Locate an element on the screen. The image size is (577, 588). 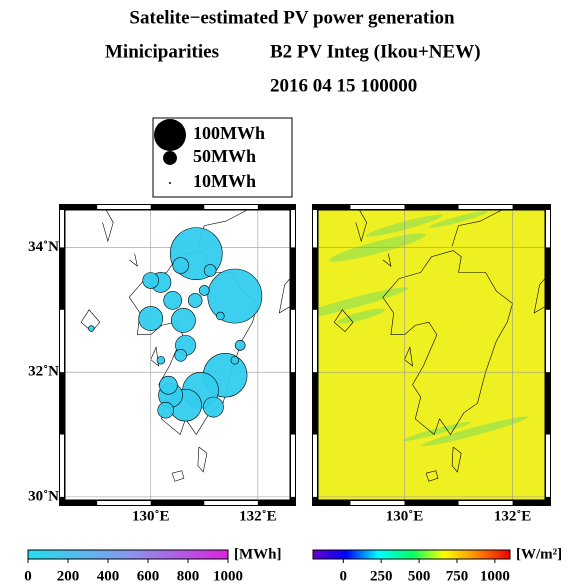
colorbar-label: [MWh] is located at coordinates (258, 554).